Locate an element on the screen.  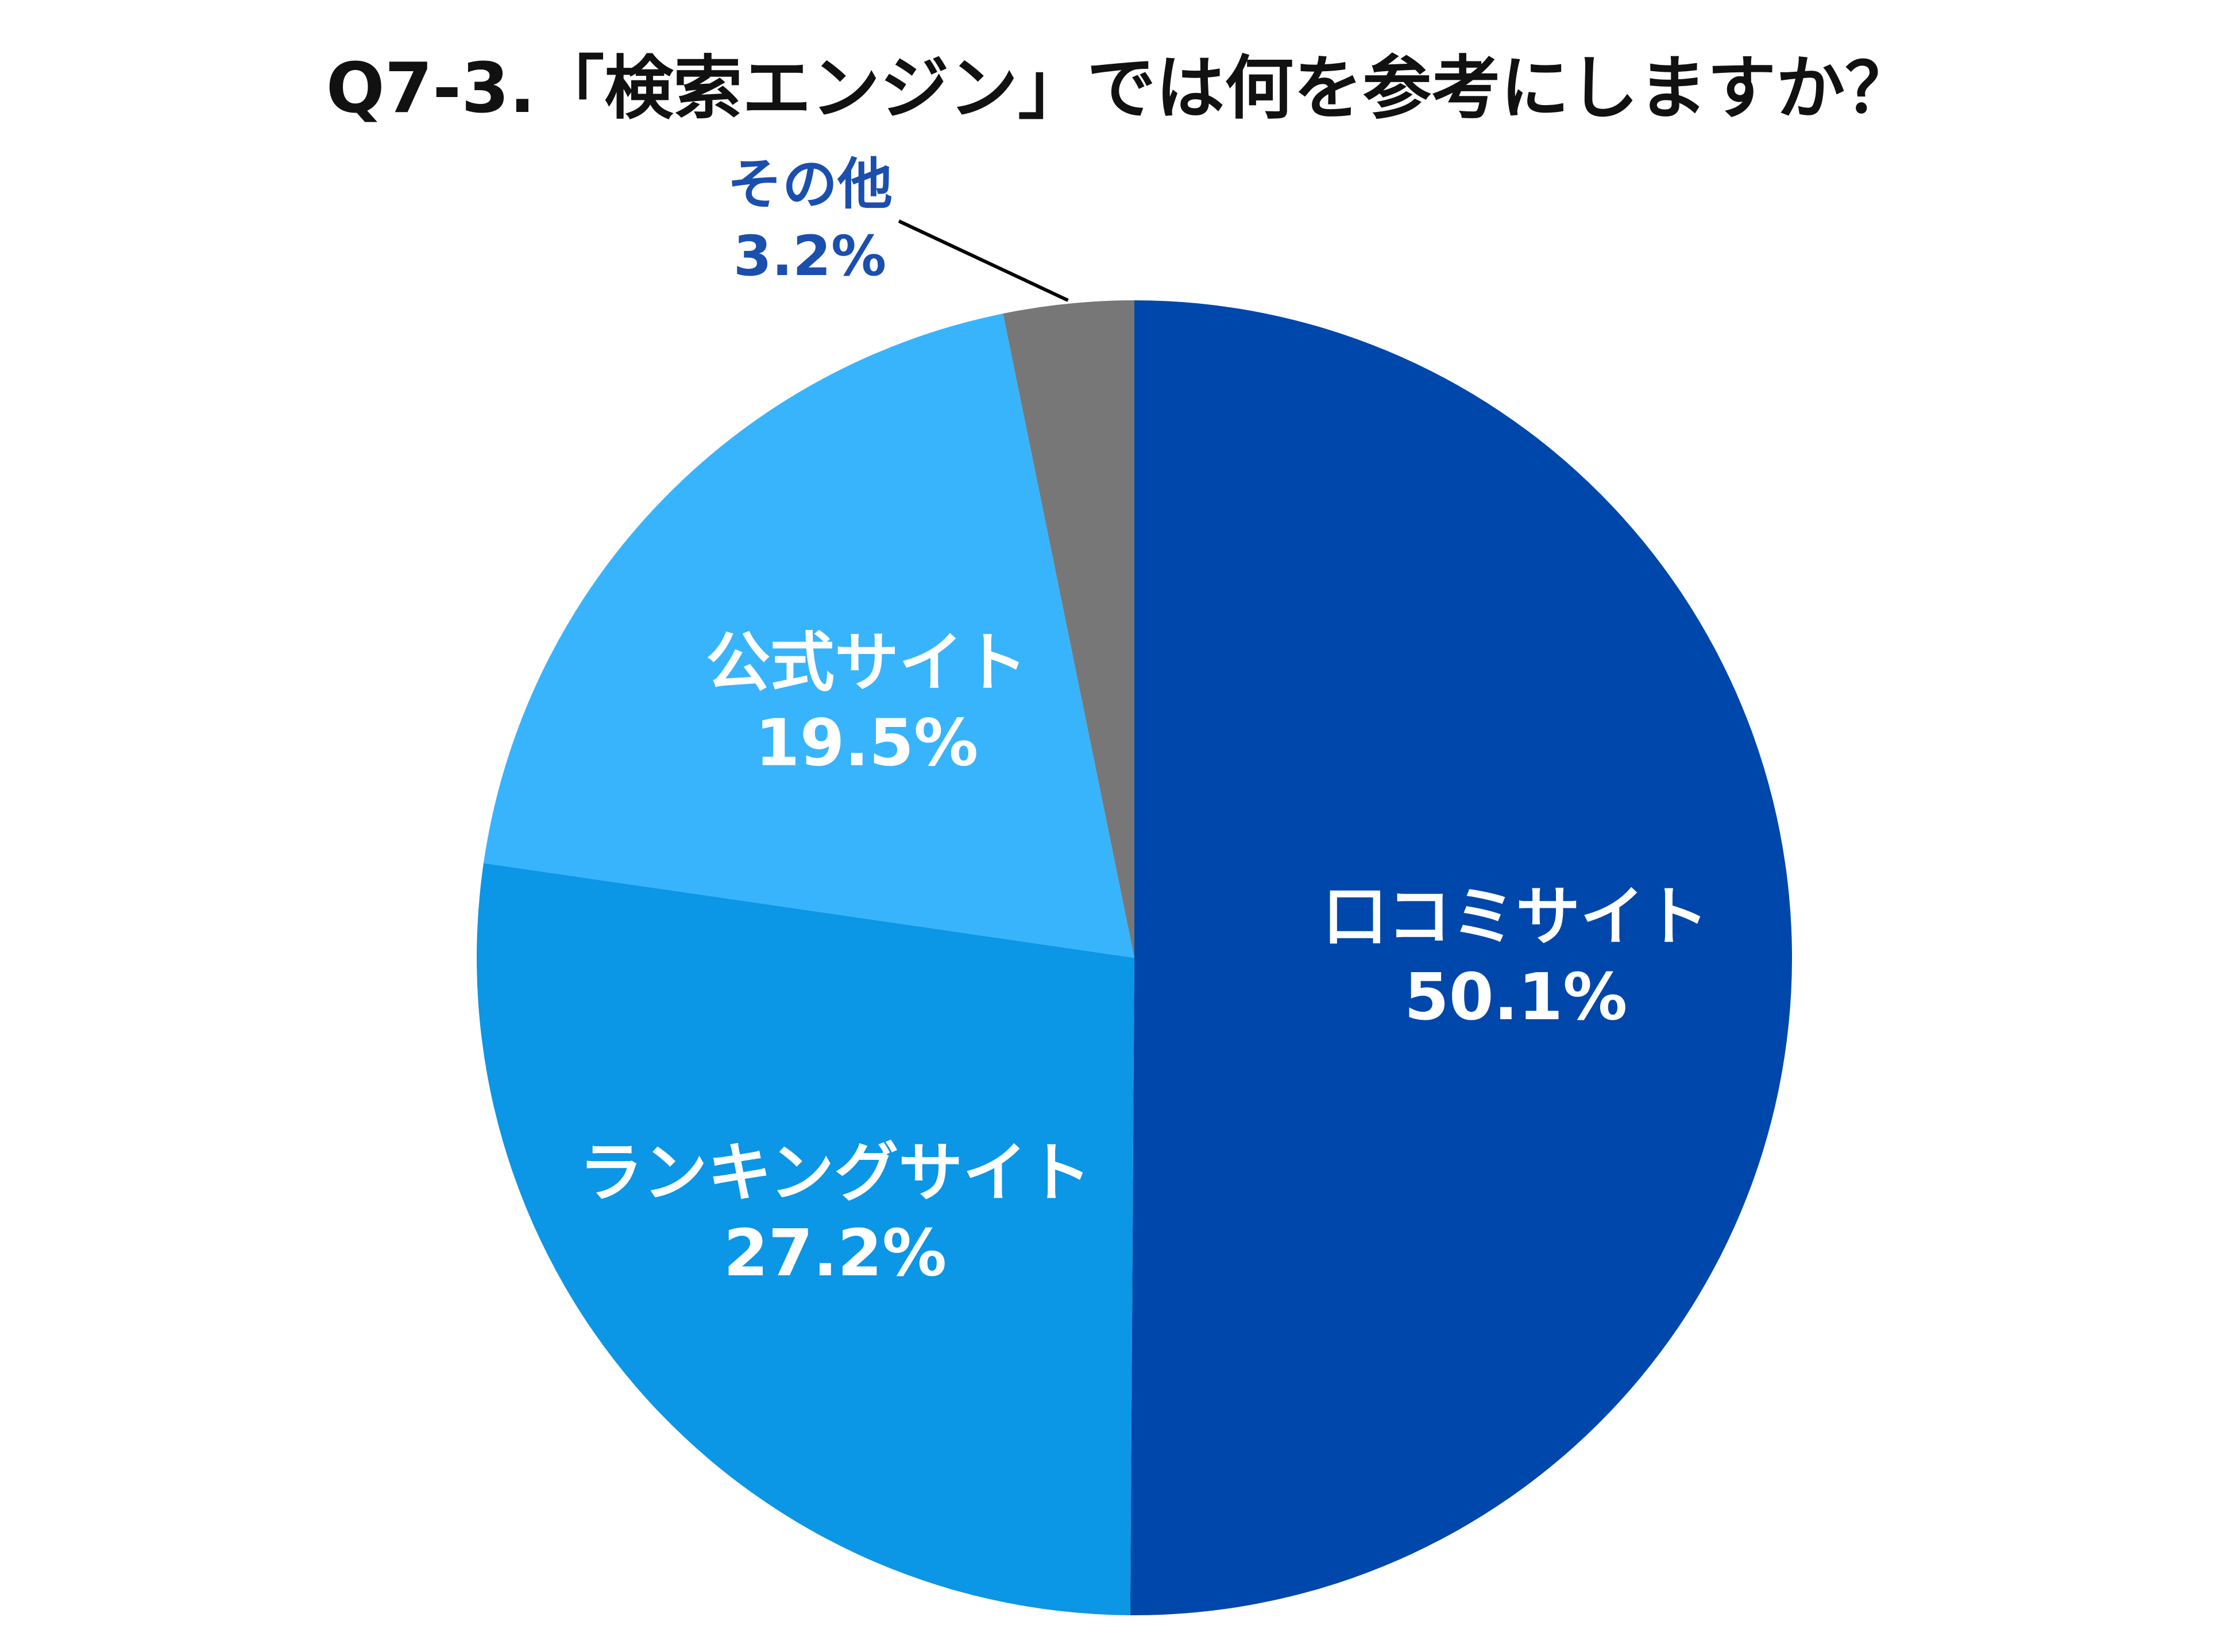
slice-value-3: 19.5% is located at coordinates (867, 743).